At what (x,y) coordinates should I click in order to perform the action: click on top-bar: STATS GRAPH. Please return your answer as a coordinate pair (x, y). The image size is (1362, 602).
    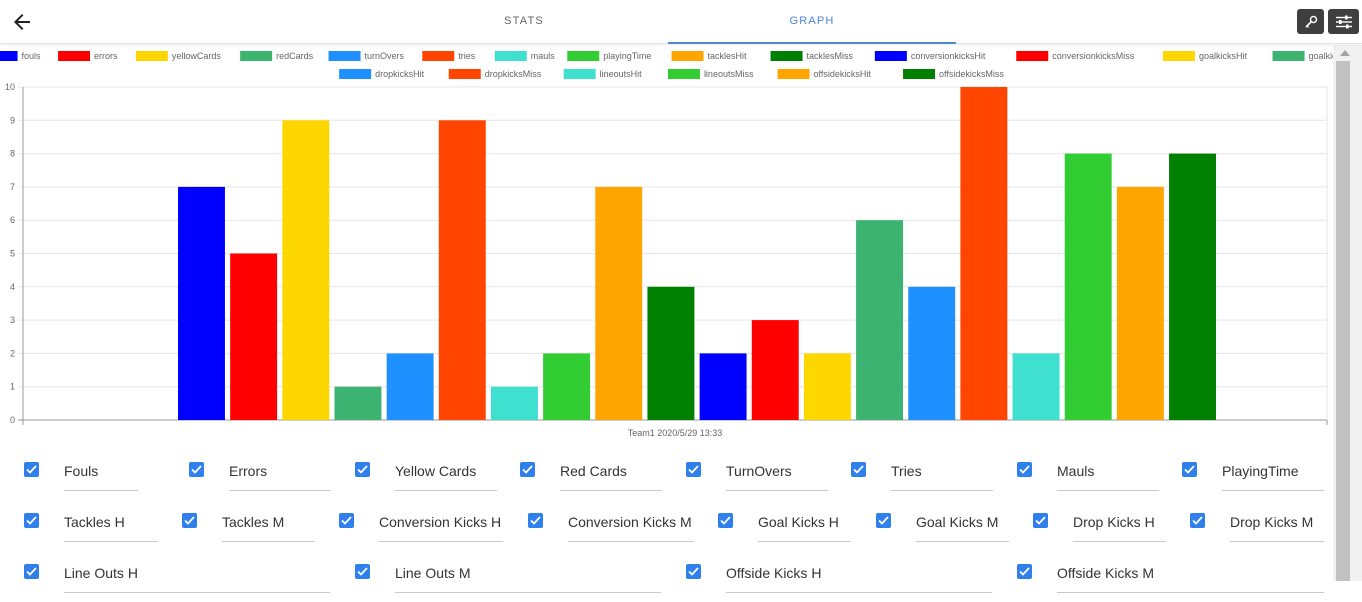
    Looking at the image, I should click on (681, 22).